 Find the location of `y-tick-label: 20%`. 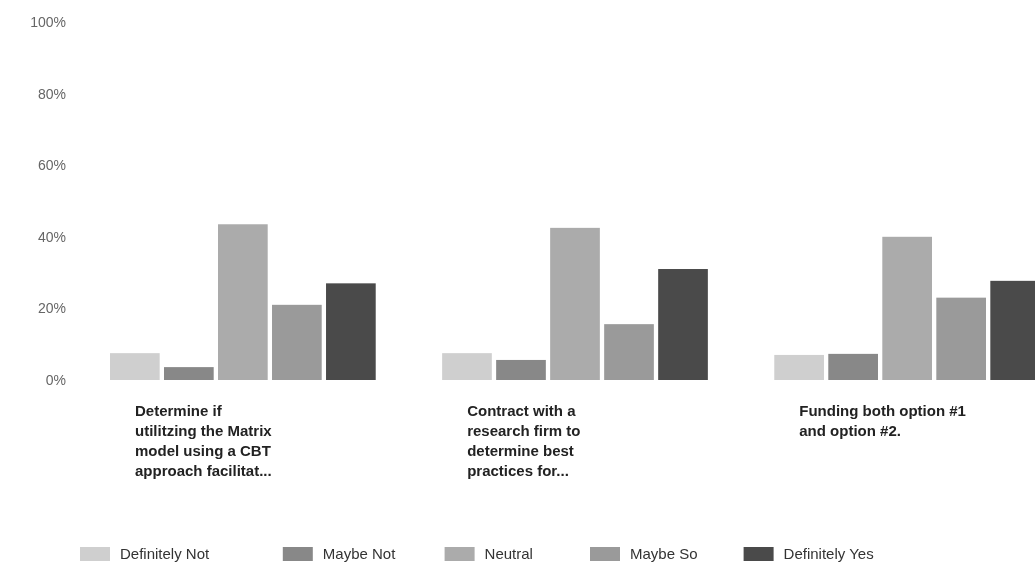

y-tick-label: 20% is located at coordinates (51, 308).